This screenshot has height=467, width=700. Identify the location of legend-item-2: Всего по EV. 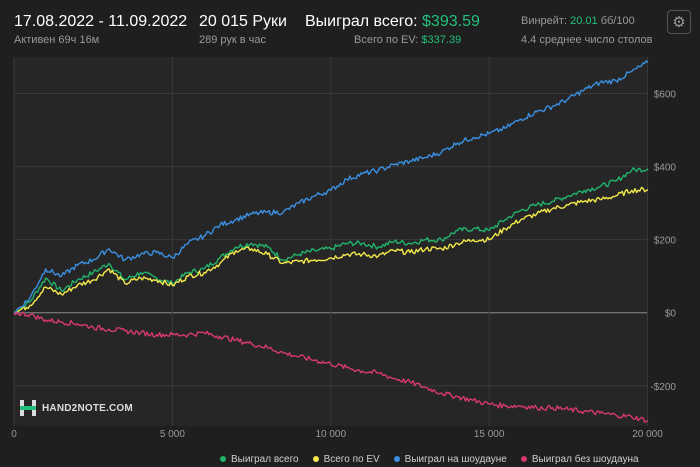
(346, 459).